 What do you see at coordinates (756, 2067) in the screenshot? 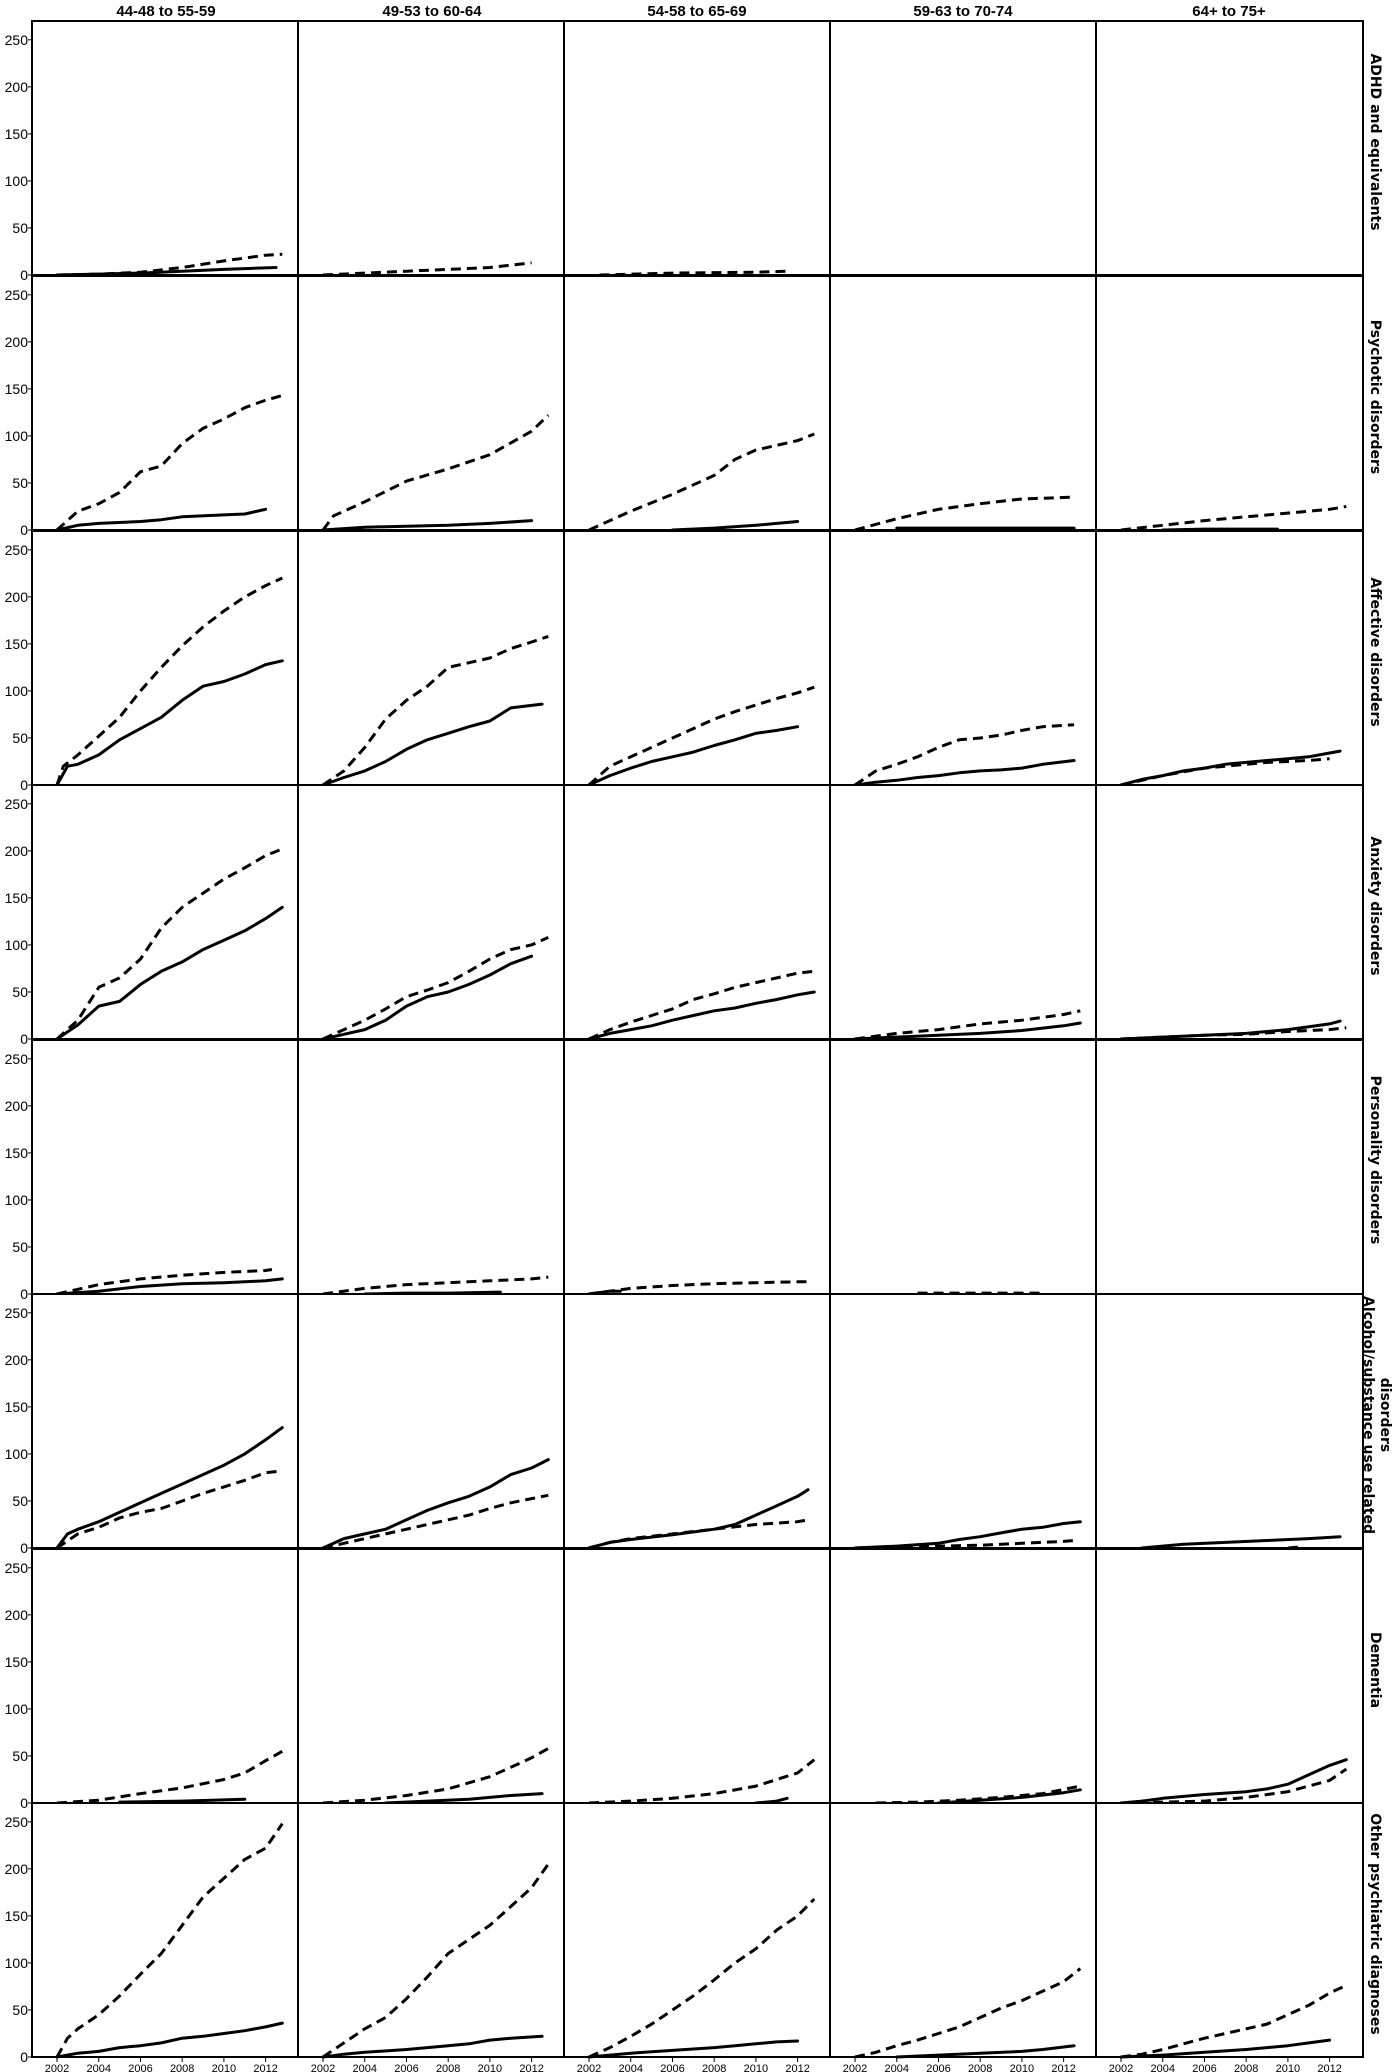
I see `x-tick-label: 2010` at bounding box center [756, 2067].